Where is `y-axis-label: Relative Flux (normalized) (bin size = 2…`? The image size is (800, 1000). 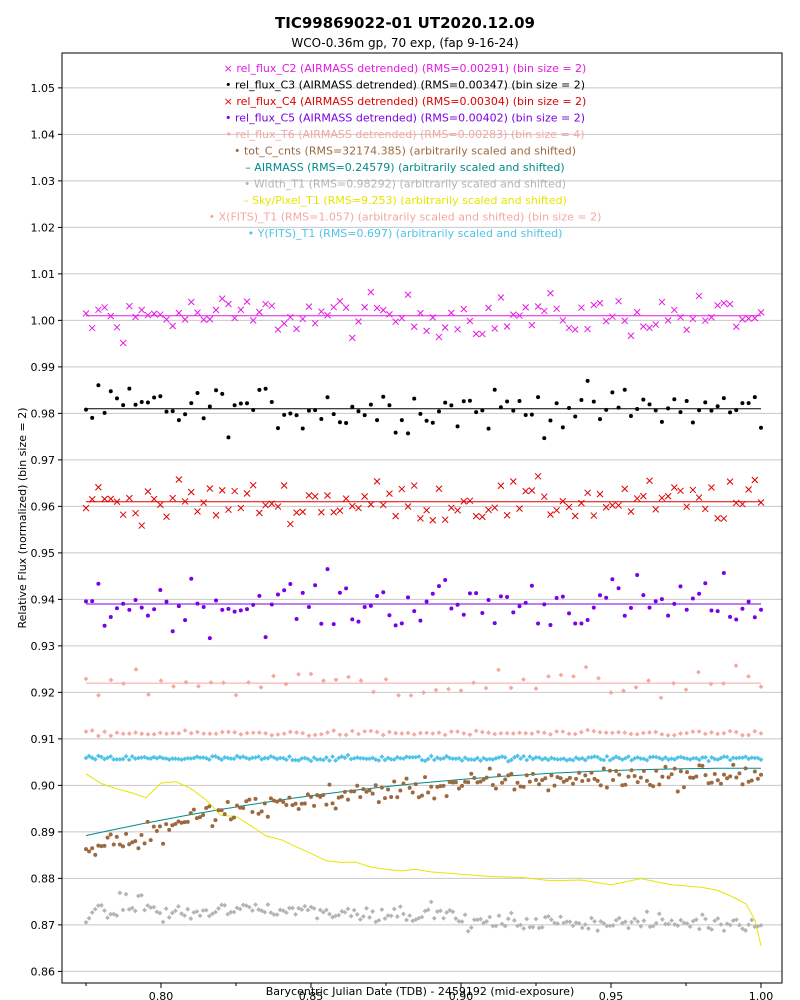 y-axis-label: Relative Flux (normalized) (bin size = 2… is located at coordinates (22, 517).